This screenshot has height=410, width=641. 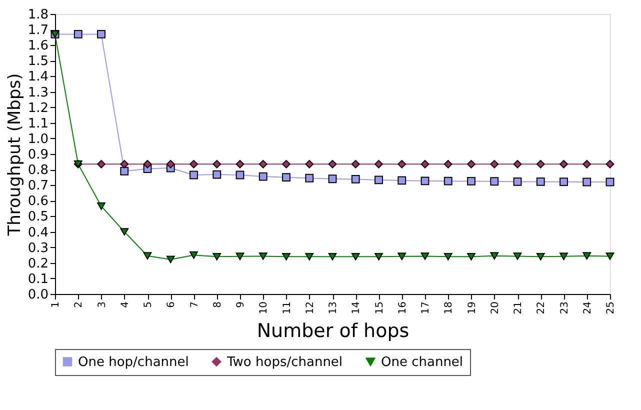 What do you see at coordinates (38, 264) in the screenshot?
I see `y-tick-label: 0.2` at bounding box center [38, 264].